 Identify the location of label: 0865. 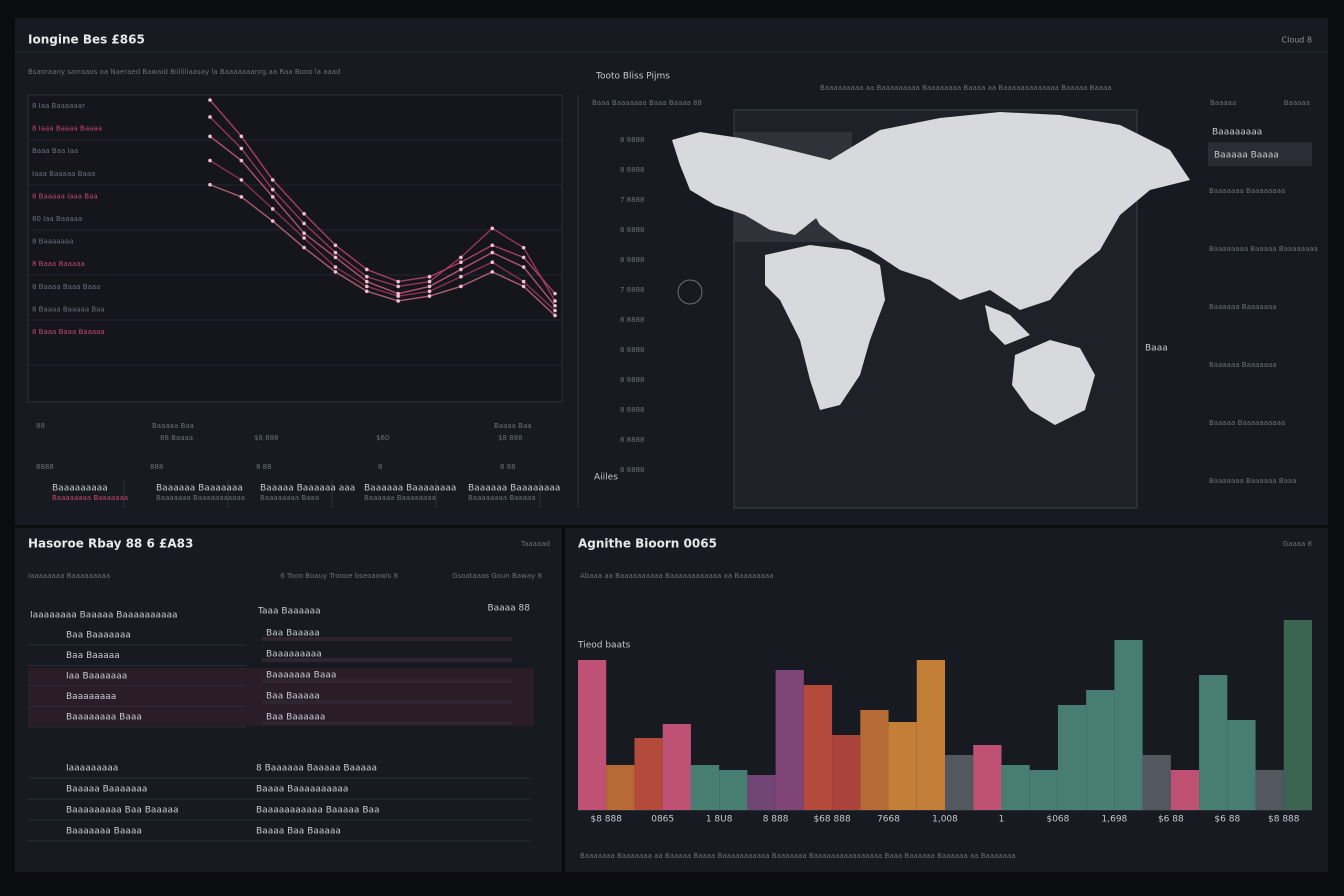
(662, 820).